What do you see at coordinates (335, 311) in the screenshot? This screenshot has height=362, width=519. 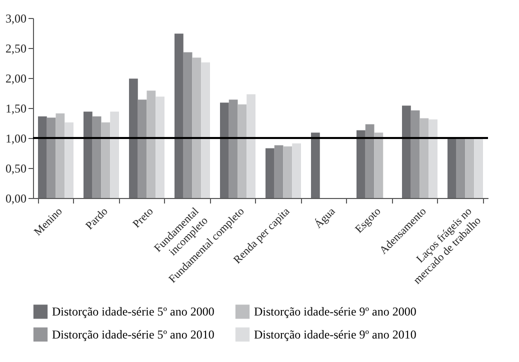 I see `legend-label: Distorção idade-série 9º ano 2000` at bounding box center [335, 311].